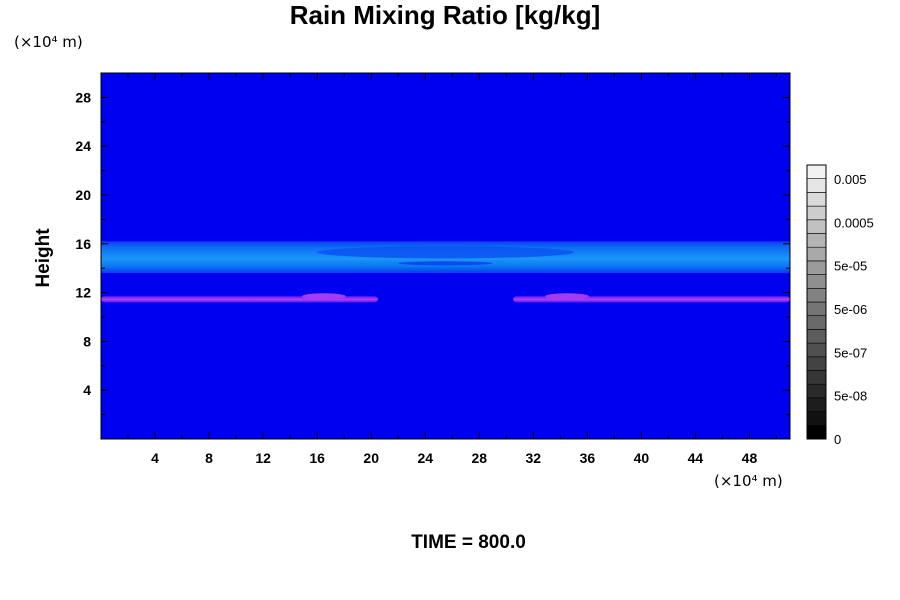 This screenshot has width=900, height=600. Describe the element at coordinates (445, 263) in the screenshot. I see `heatmap-band-center-core` at that location.